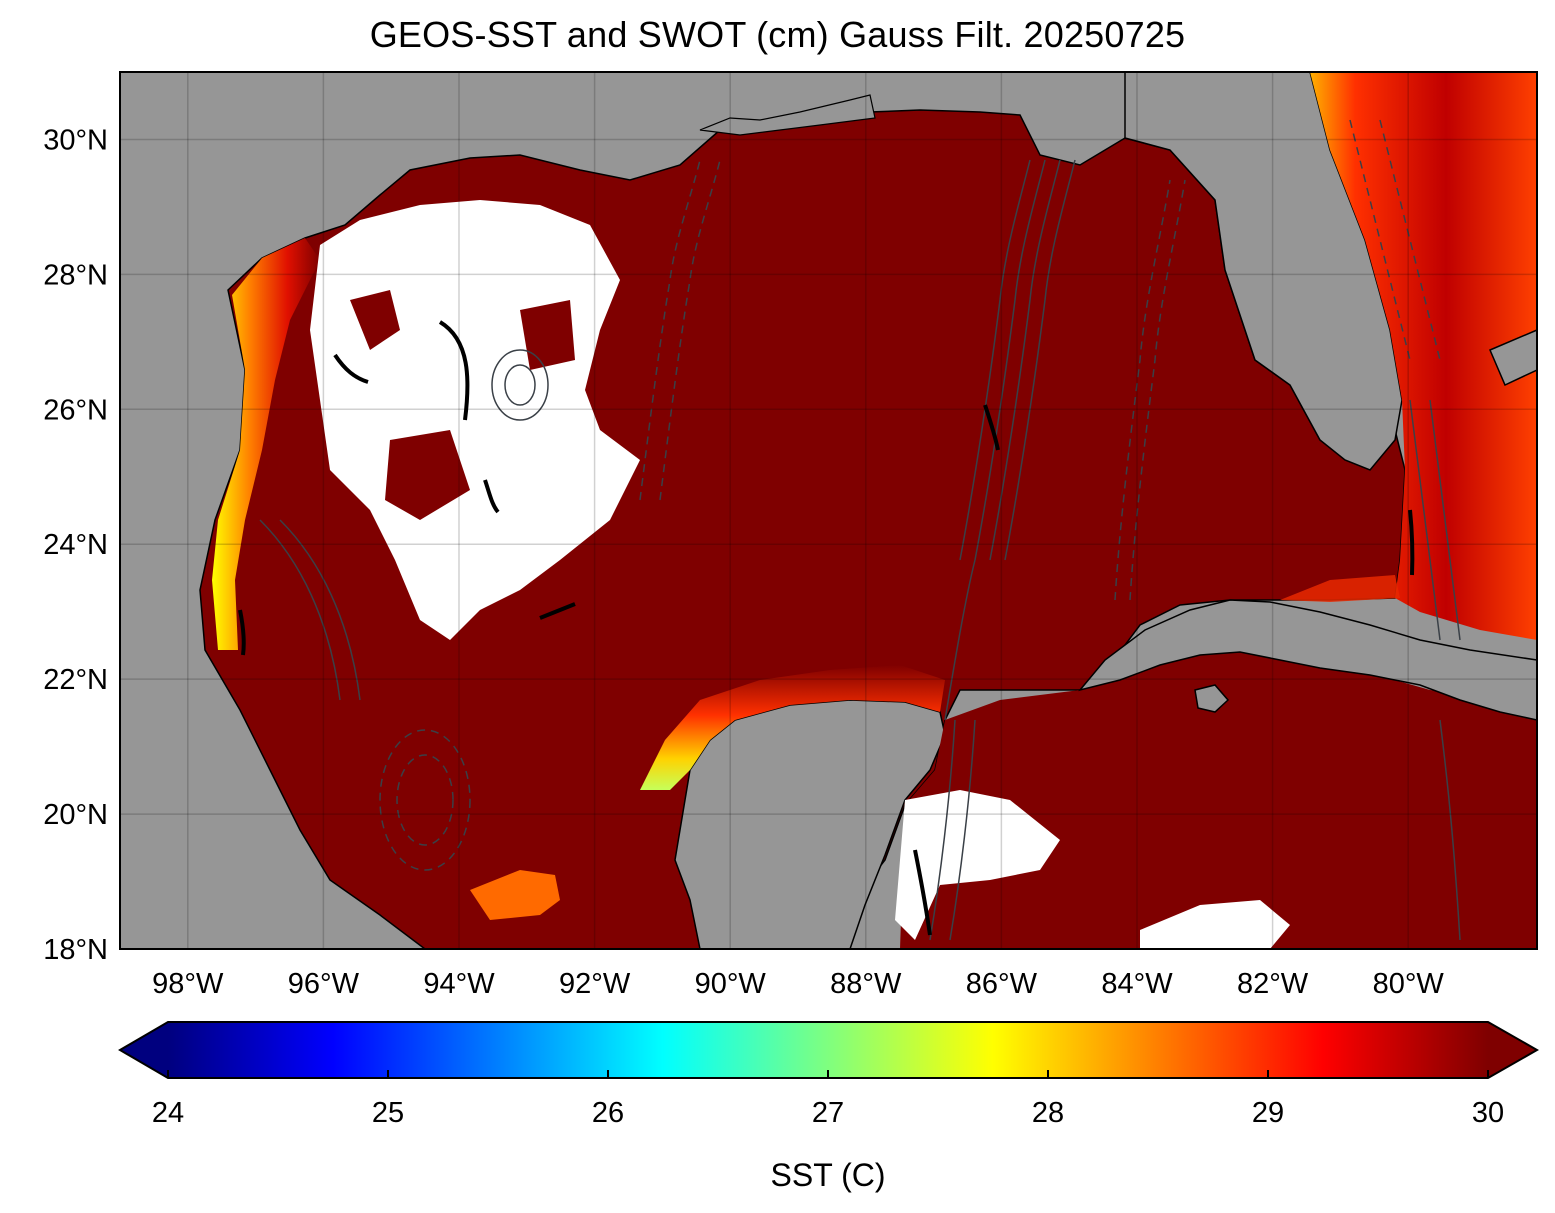  I want to click on lon-axis: 98°W 96°W 94°W 92°W 90°W 88°W 86°W 84°W 82°W 80°W, so click(798, 984).